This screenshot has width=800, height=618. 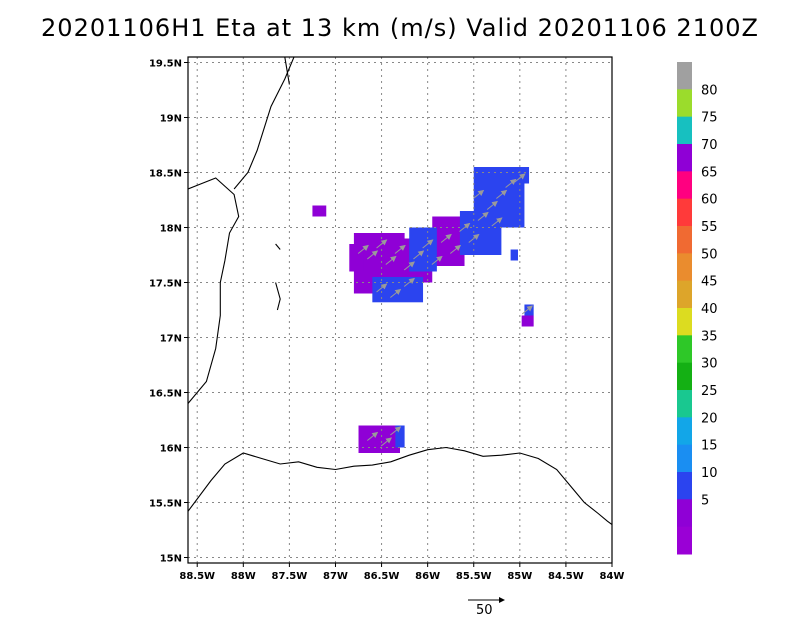 What do you see at coordinates (165, 284) in the screenshot?
I see `lat-tick-label: 17.5N` at bounding box center [165, 284].